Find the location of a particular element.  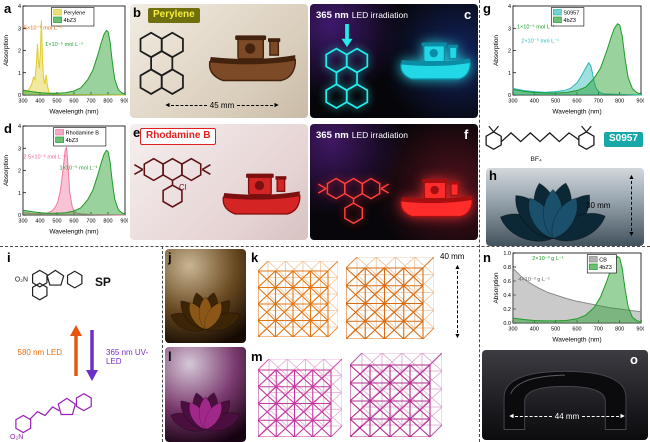

panel-letter-b: b is located at coordinates (137, 12).